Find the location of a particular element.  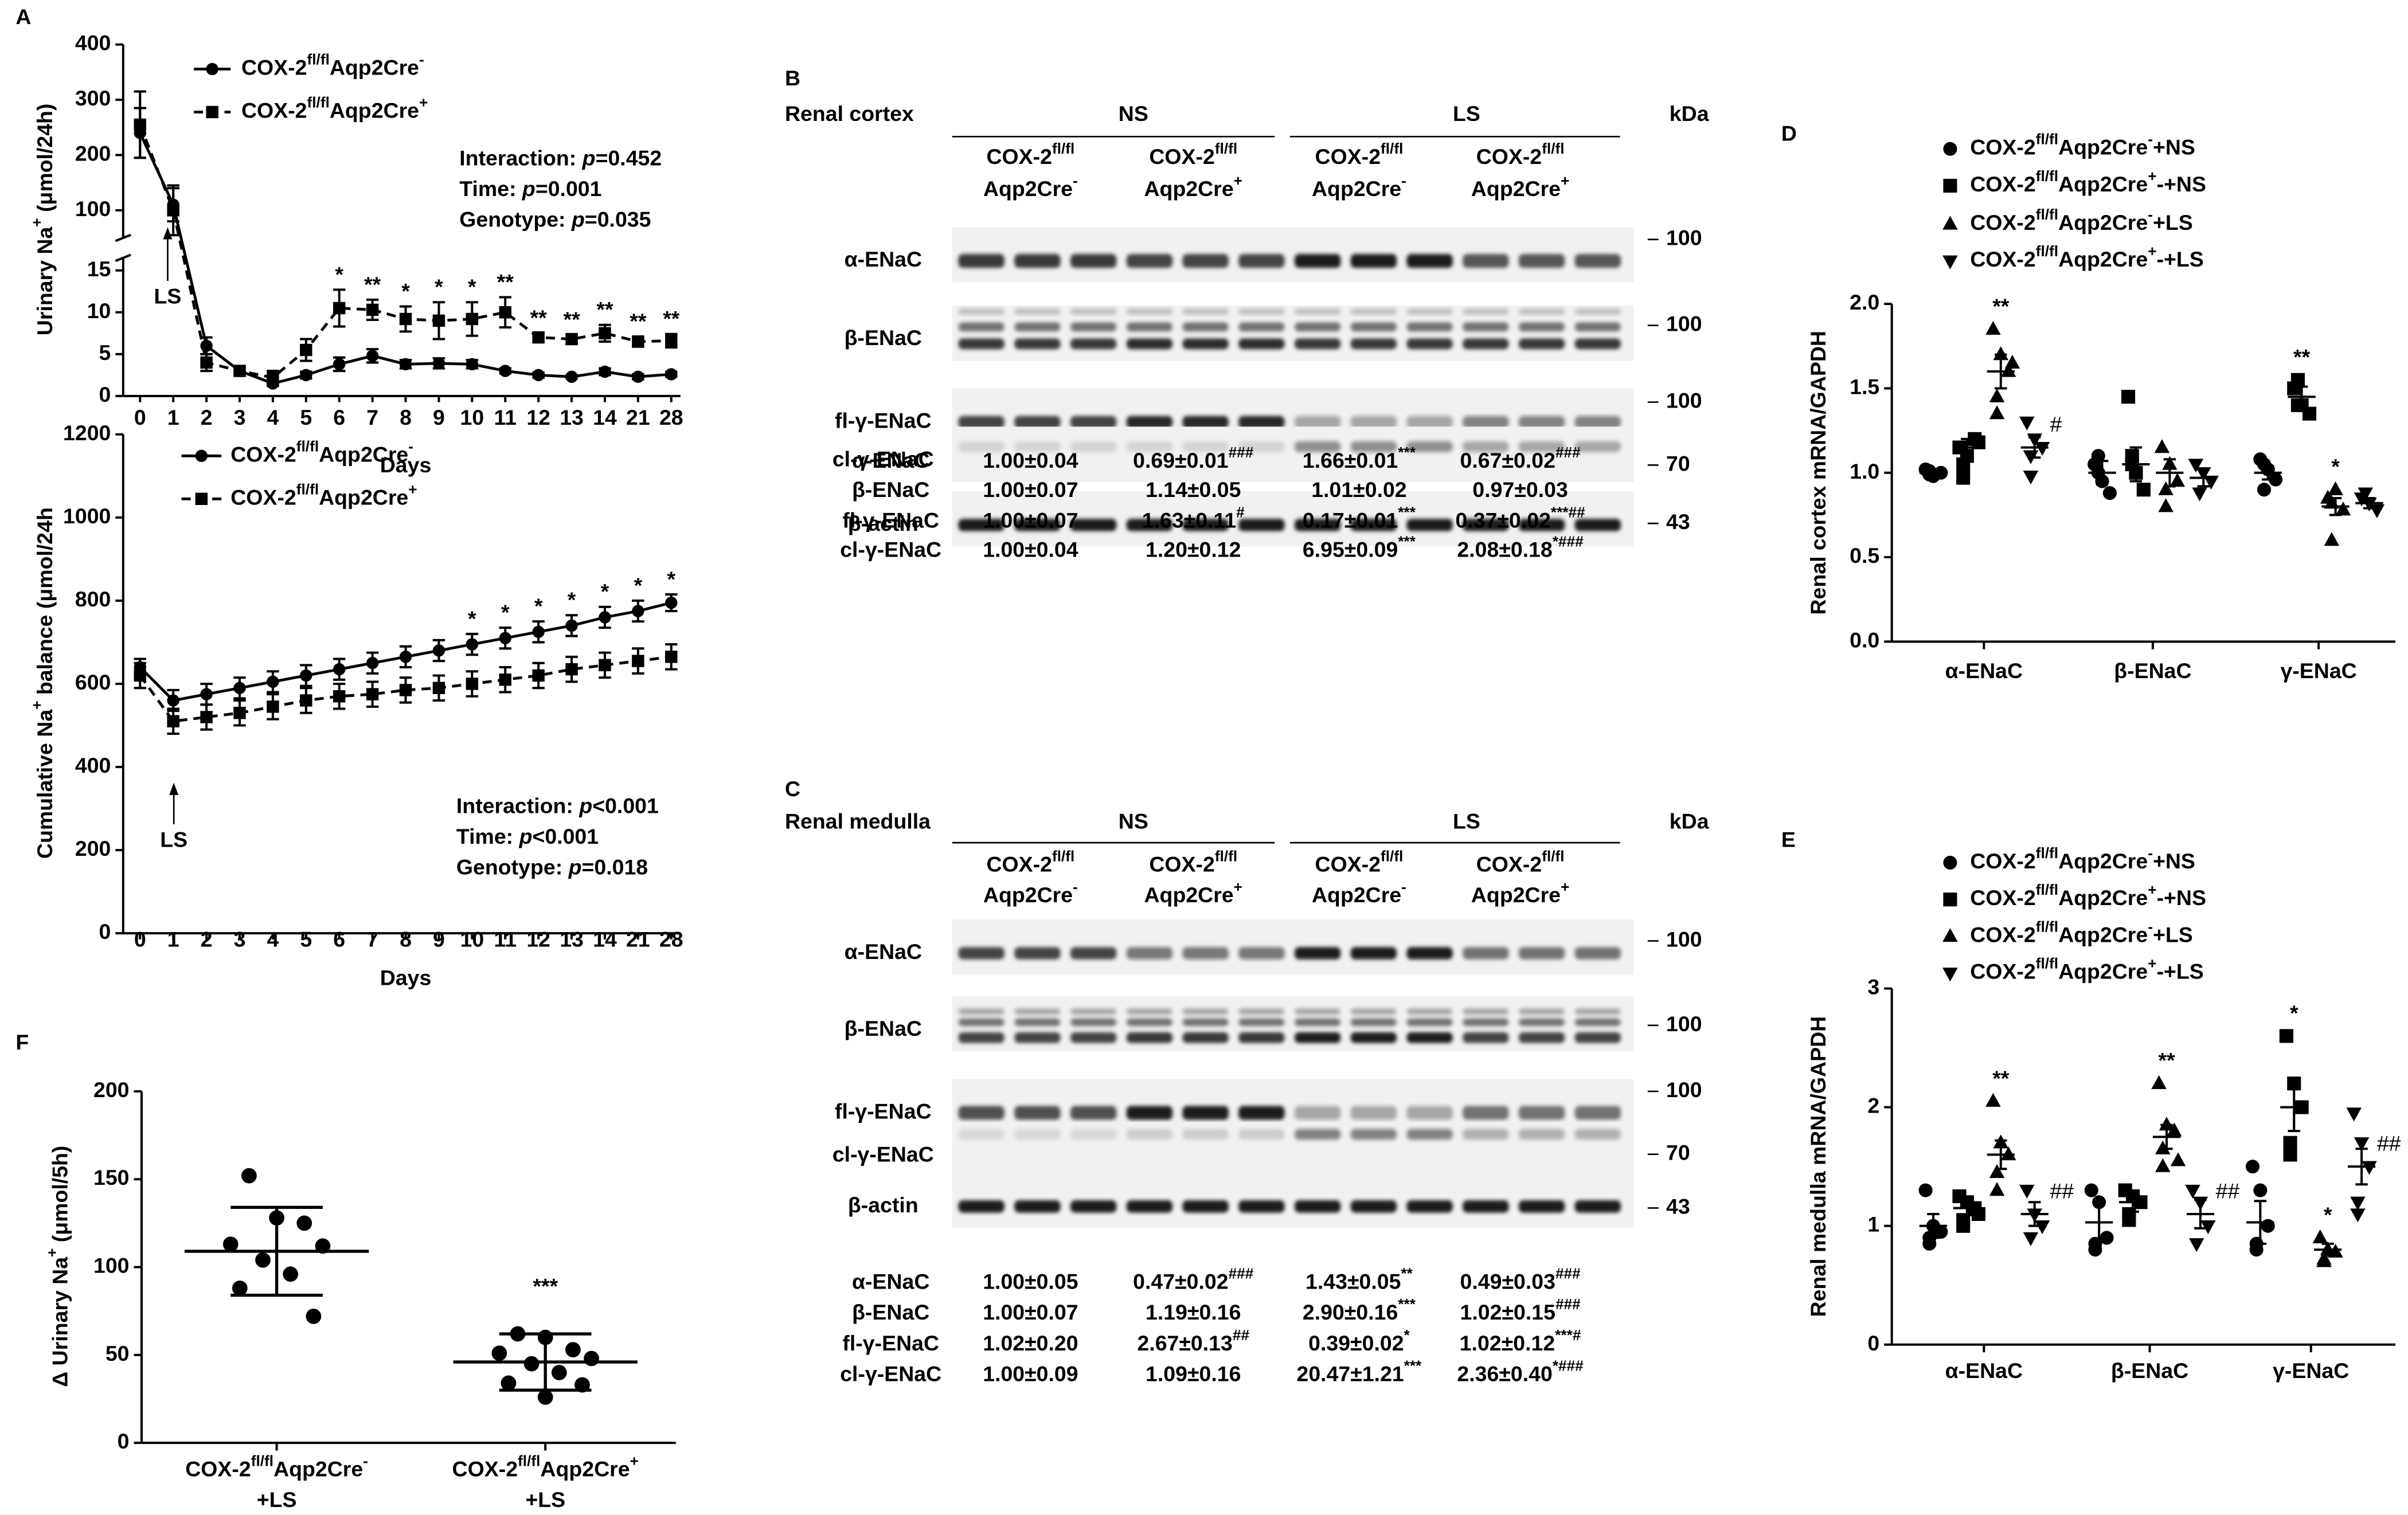

group-label: LS is located at coordinates (1467, 113).